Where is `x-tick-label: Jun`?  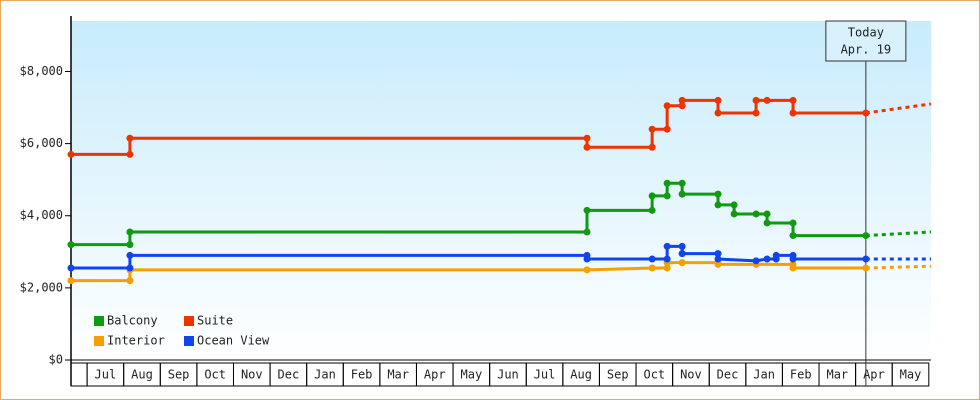
x-tick-label: Jun is located at coordinates (508, 375).